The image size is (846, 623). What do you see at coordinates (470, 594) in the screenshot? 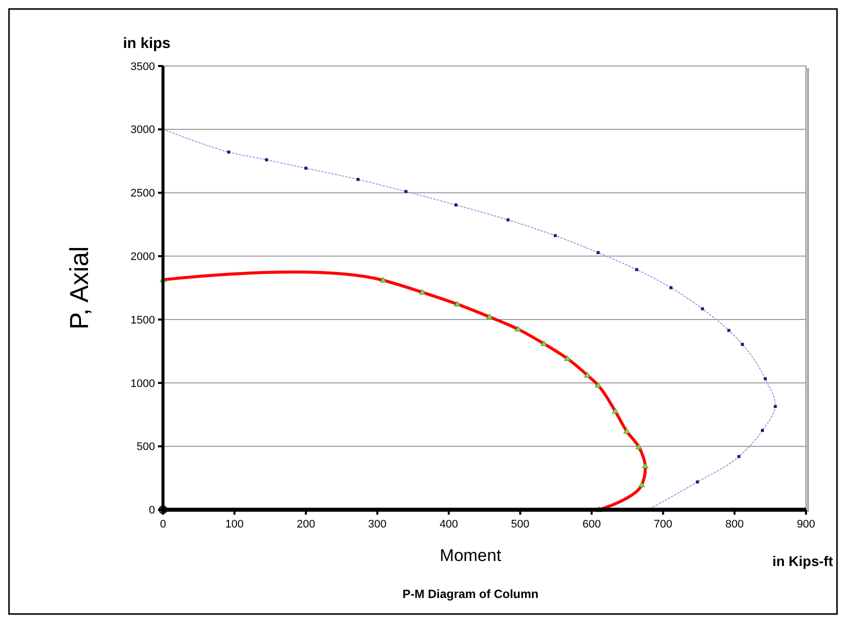
I see `text: P-M Diagram of Column` at bounding box center [470, 594].